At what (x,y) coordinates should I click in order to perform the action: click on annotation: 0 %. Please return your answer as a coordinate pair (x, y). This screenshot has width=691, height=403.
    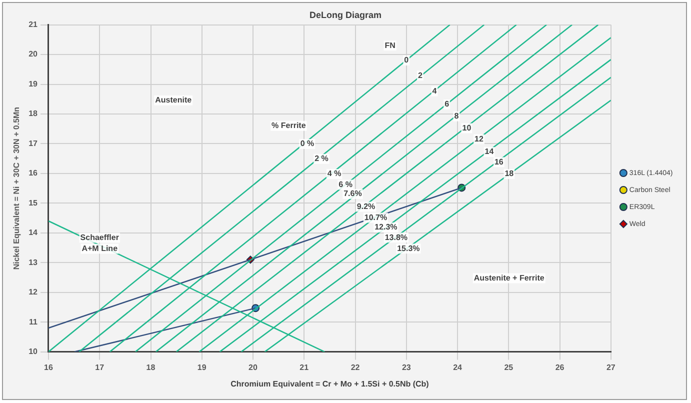
    Looking at the image, I should click on (307, 143).